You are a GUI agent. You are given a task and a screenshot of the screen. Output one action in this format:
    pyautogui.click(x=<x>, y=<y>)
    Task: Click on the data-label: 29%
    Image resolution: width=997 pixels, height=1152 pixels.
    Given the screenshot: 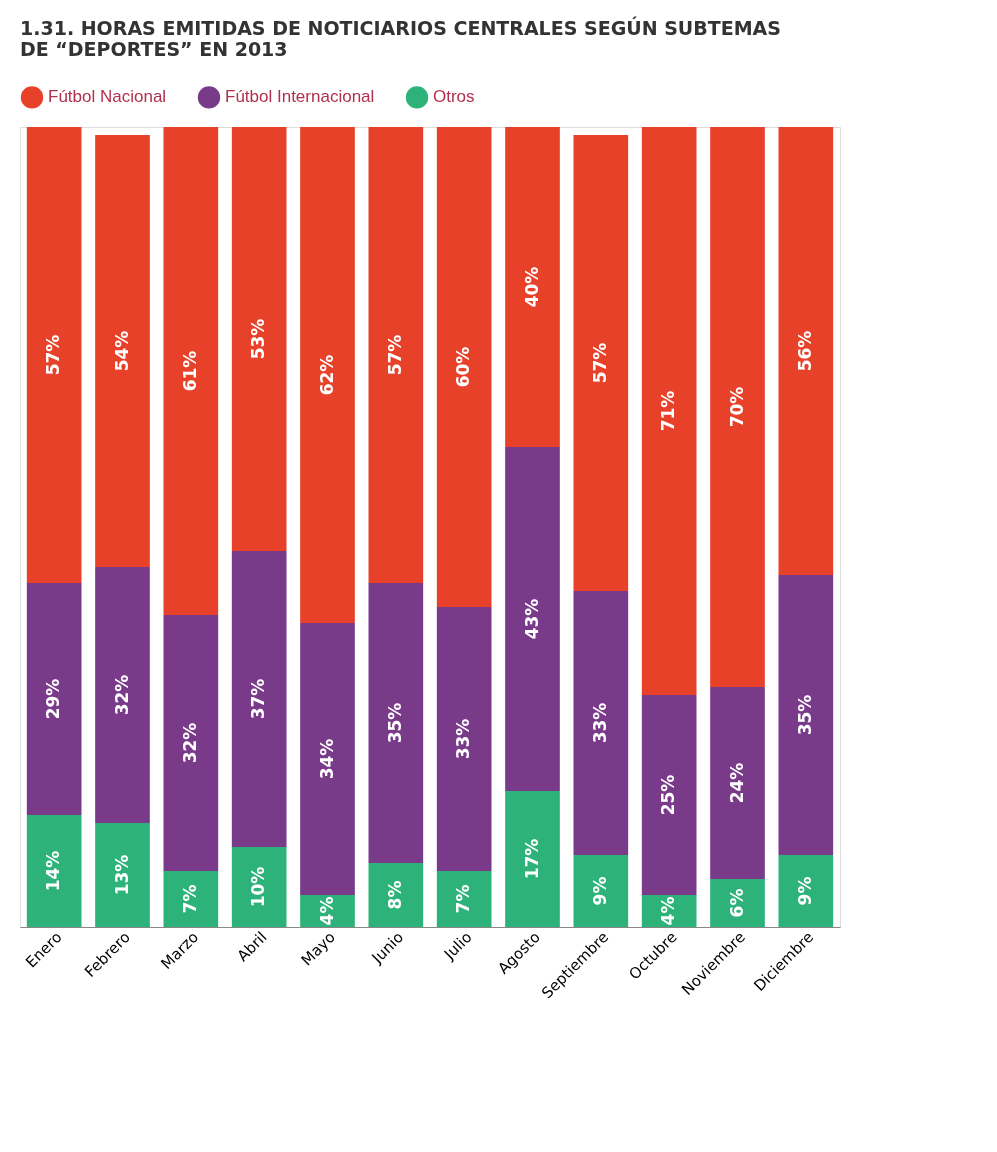 What is the action you would take?
    pyautogui.click(x=53, y=699)
    